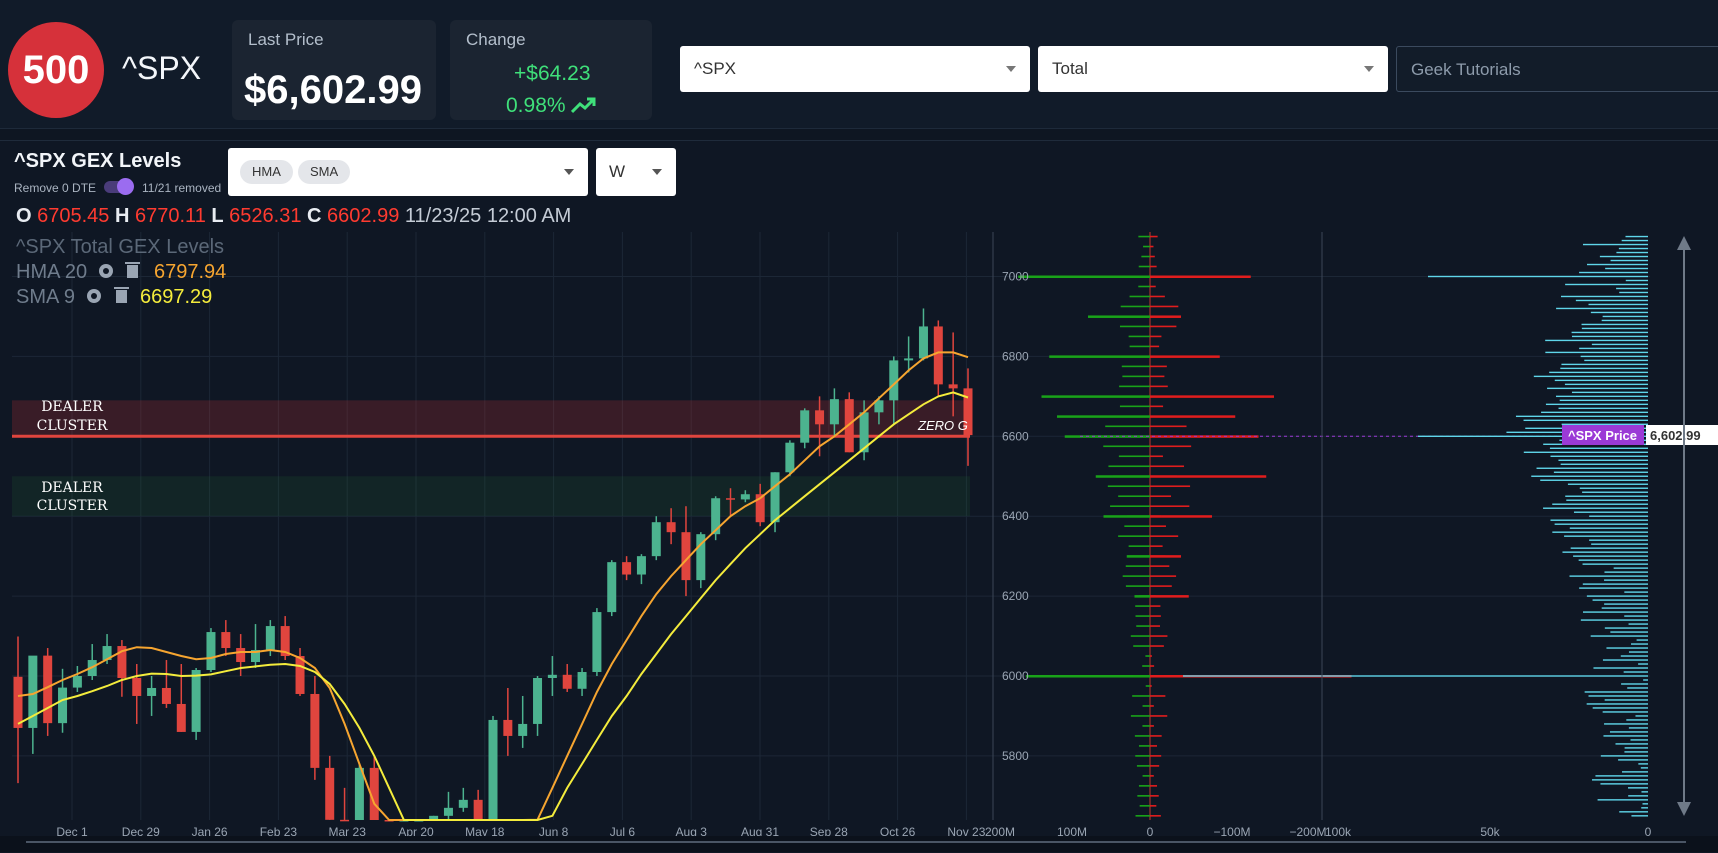 The height and width of the screenshot is (853, 1718). I want to click on timeframe-select: W, so click(636, 172).